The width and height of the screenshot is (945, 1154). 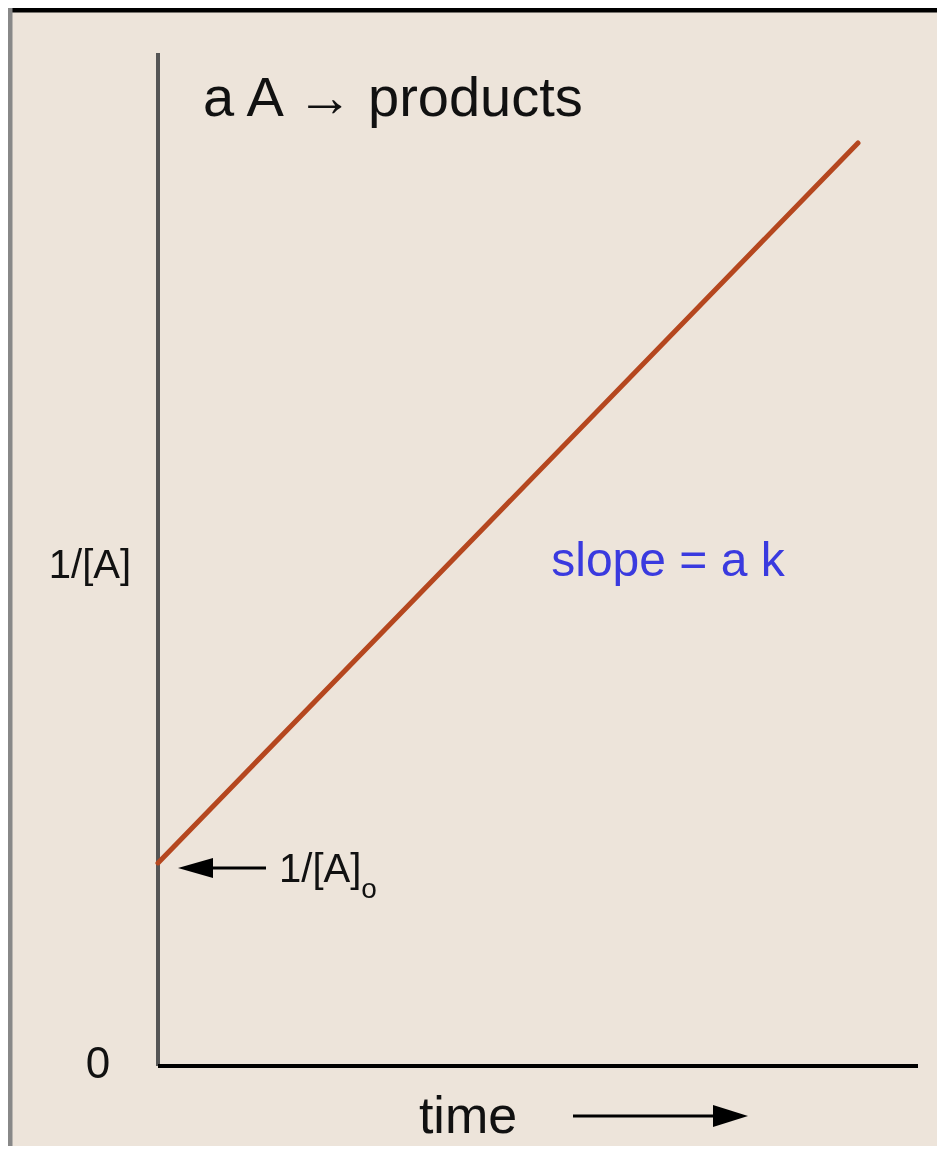 What do you see at coordinates (468, 1115) in the screenshot?
I see `x-axis-title: time` at bounding box center [468, 1115].